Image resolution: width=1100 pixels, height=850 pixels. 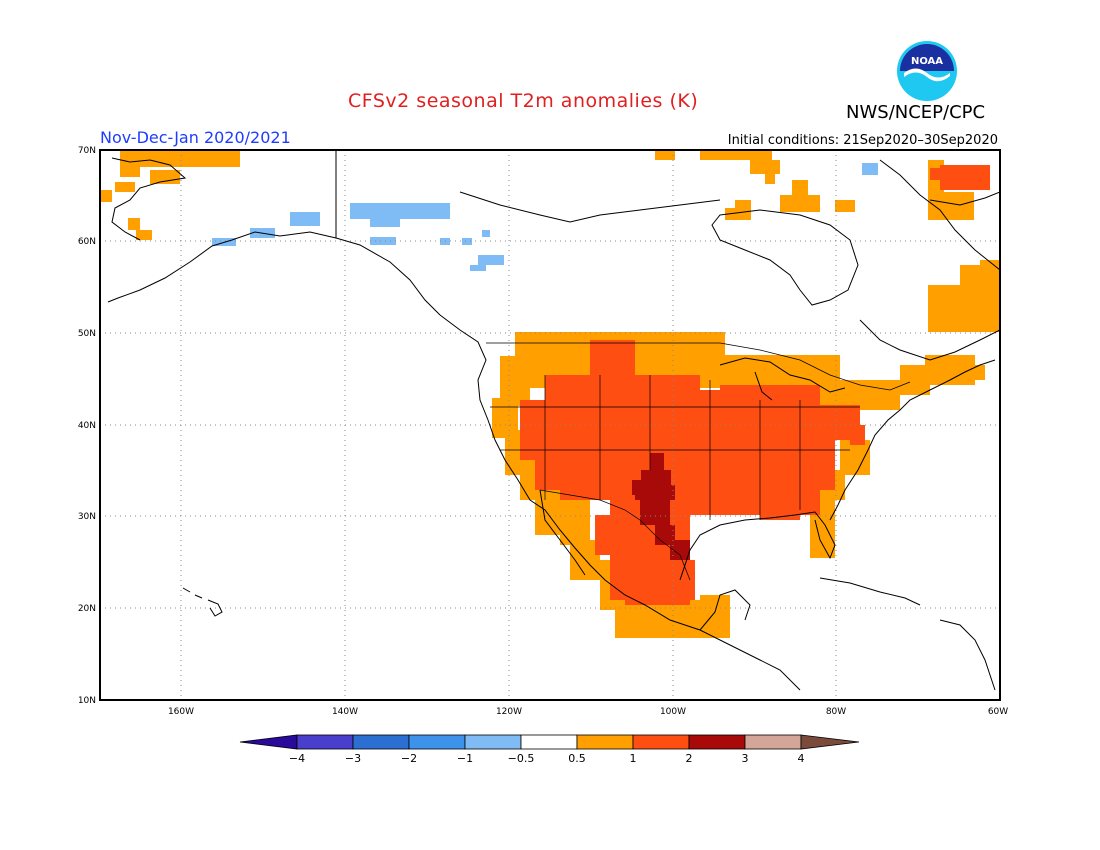 I want to click on lat-label: 20N, so click(x=87, y=609).